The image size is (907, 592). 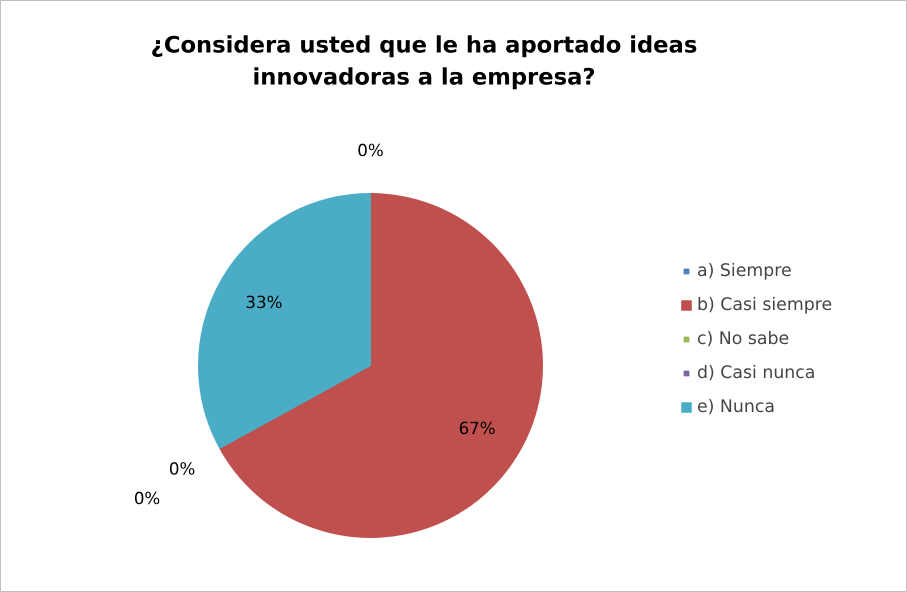 What do you see at coordinates (756, 373) in the screenshot?
I see `legend-label: d) Casi nunca` at bounding box center [756, 373].